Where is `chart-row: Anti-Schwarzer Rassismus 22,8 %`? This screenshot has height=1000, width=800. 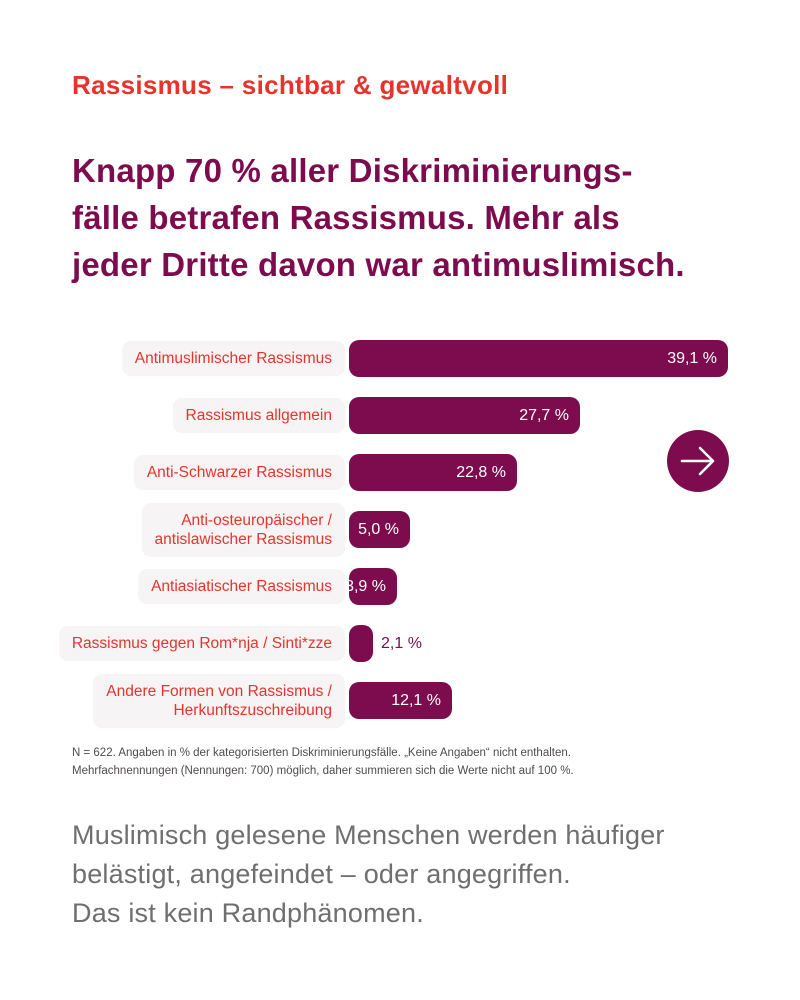 chart-row: Anti-Schwarzer Rassismus 22,8 % is located at coordinates (402, 472).